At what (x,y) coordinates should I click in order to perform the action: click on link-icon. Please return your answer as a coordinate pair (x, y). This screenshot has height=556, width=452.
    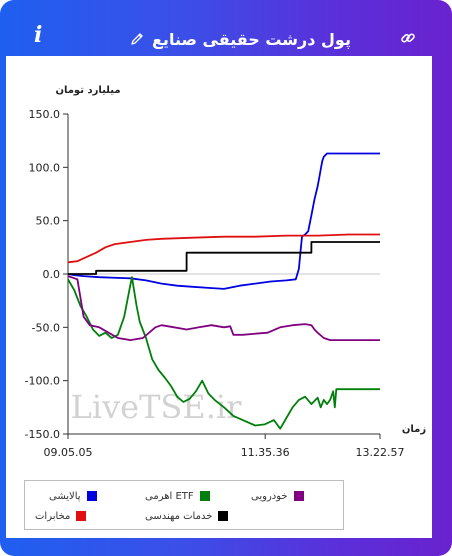
    Looking at the image, I should click on (408, 38).